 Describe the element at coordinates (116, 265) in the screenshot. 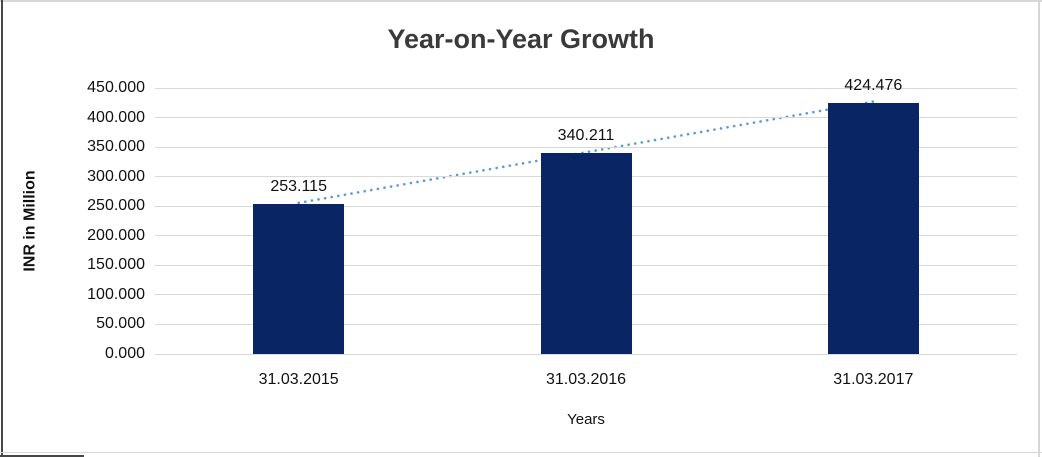

I see `y-axis-tick-label: 150.000` at that location.